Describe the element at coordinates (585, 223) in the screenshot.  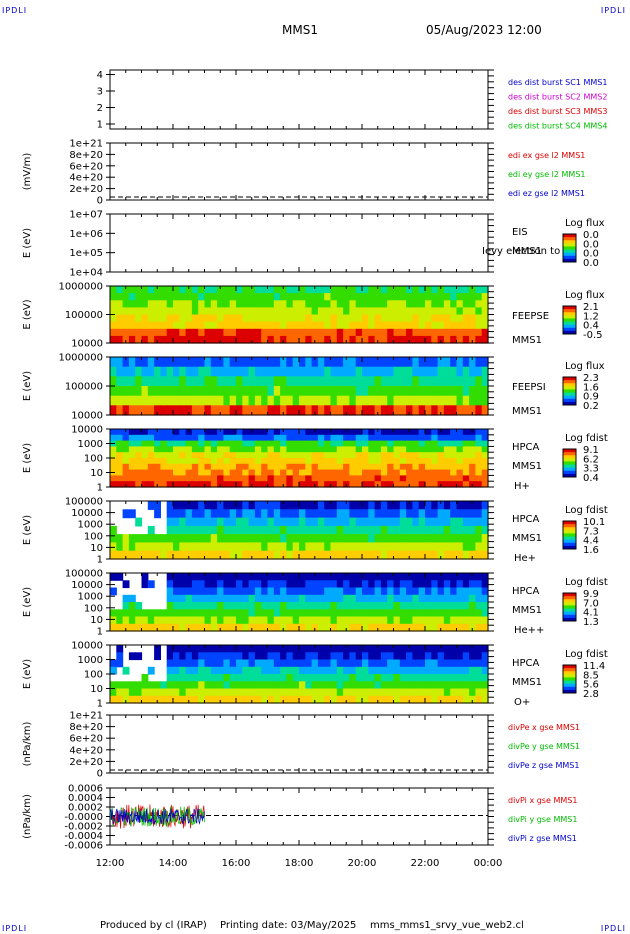
I see `colorbar-title: Log flux` at that location.